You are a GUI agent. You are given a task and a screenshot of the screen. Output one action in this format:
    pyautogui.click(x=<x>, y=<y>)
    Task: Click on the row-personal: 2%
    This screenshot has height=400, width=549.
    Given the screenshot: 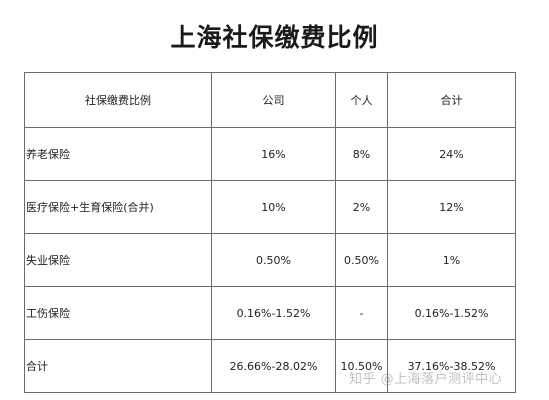 What is the action you would take?
    pyautogui.click(x=361, y=207)
    